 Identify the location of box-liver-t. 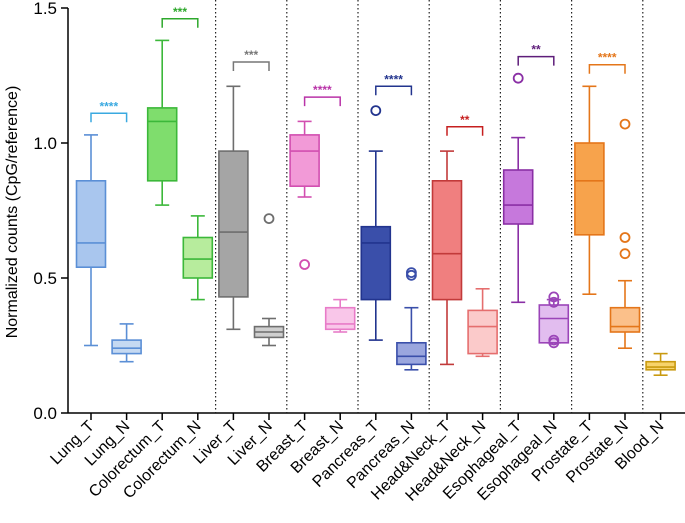
(233, 208).